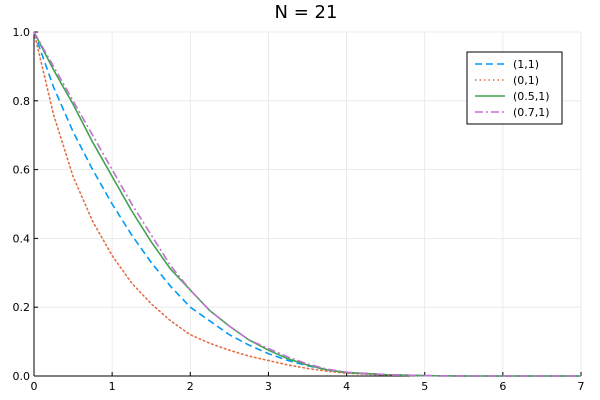 The height and width of the screenshot is (400, 600). What do you see at coordinates (22, 101) in the screenshot?
I see `y-tick-label: 0.8` at bounding box center [22, 101].